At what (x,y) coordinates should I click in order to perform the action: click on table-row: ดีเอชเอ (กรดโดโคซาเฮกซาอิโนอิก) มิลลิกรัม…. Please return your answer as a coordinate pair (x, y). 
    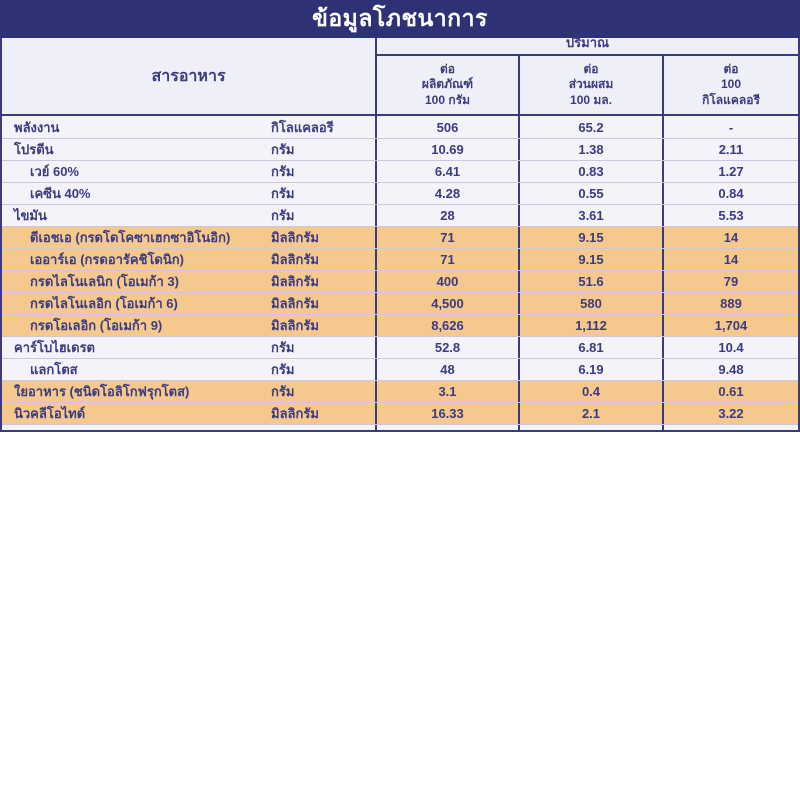
    Looking at the image, I should click on (400, 237).